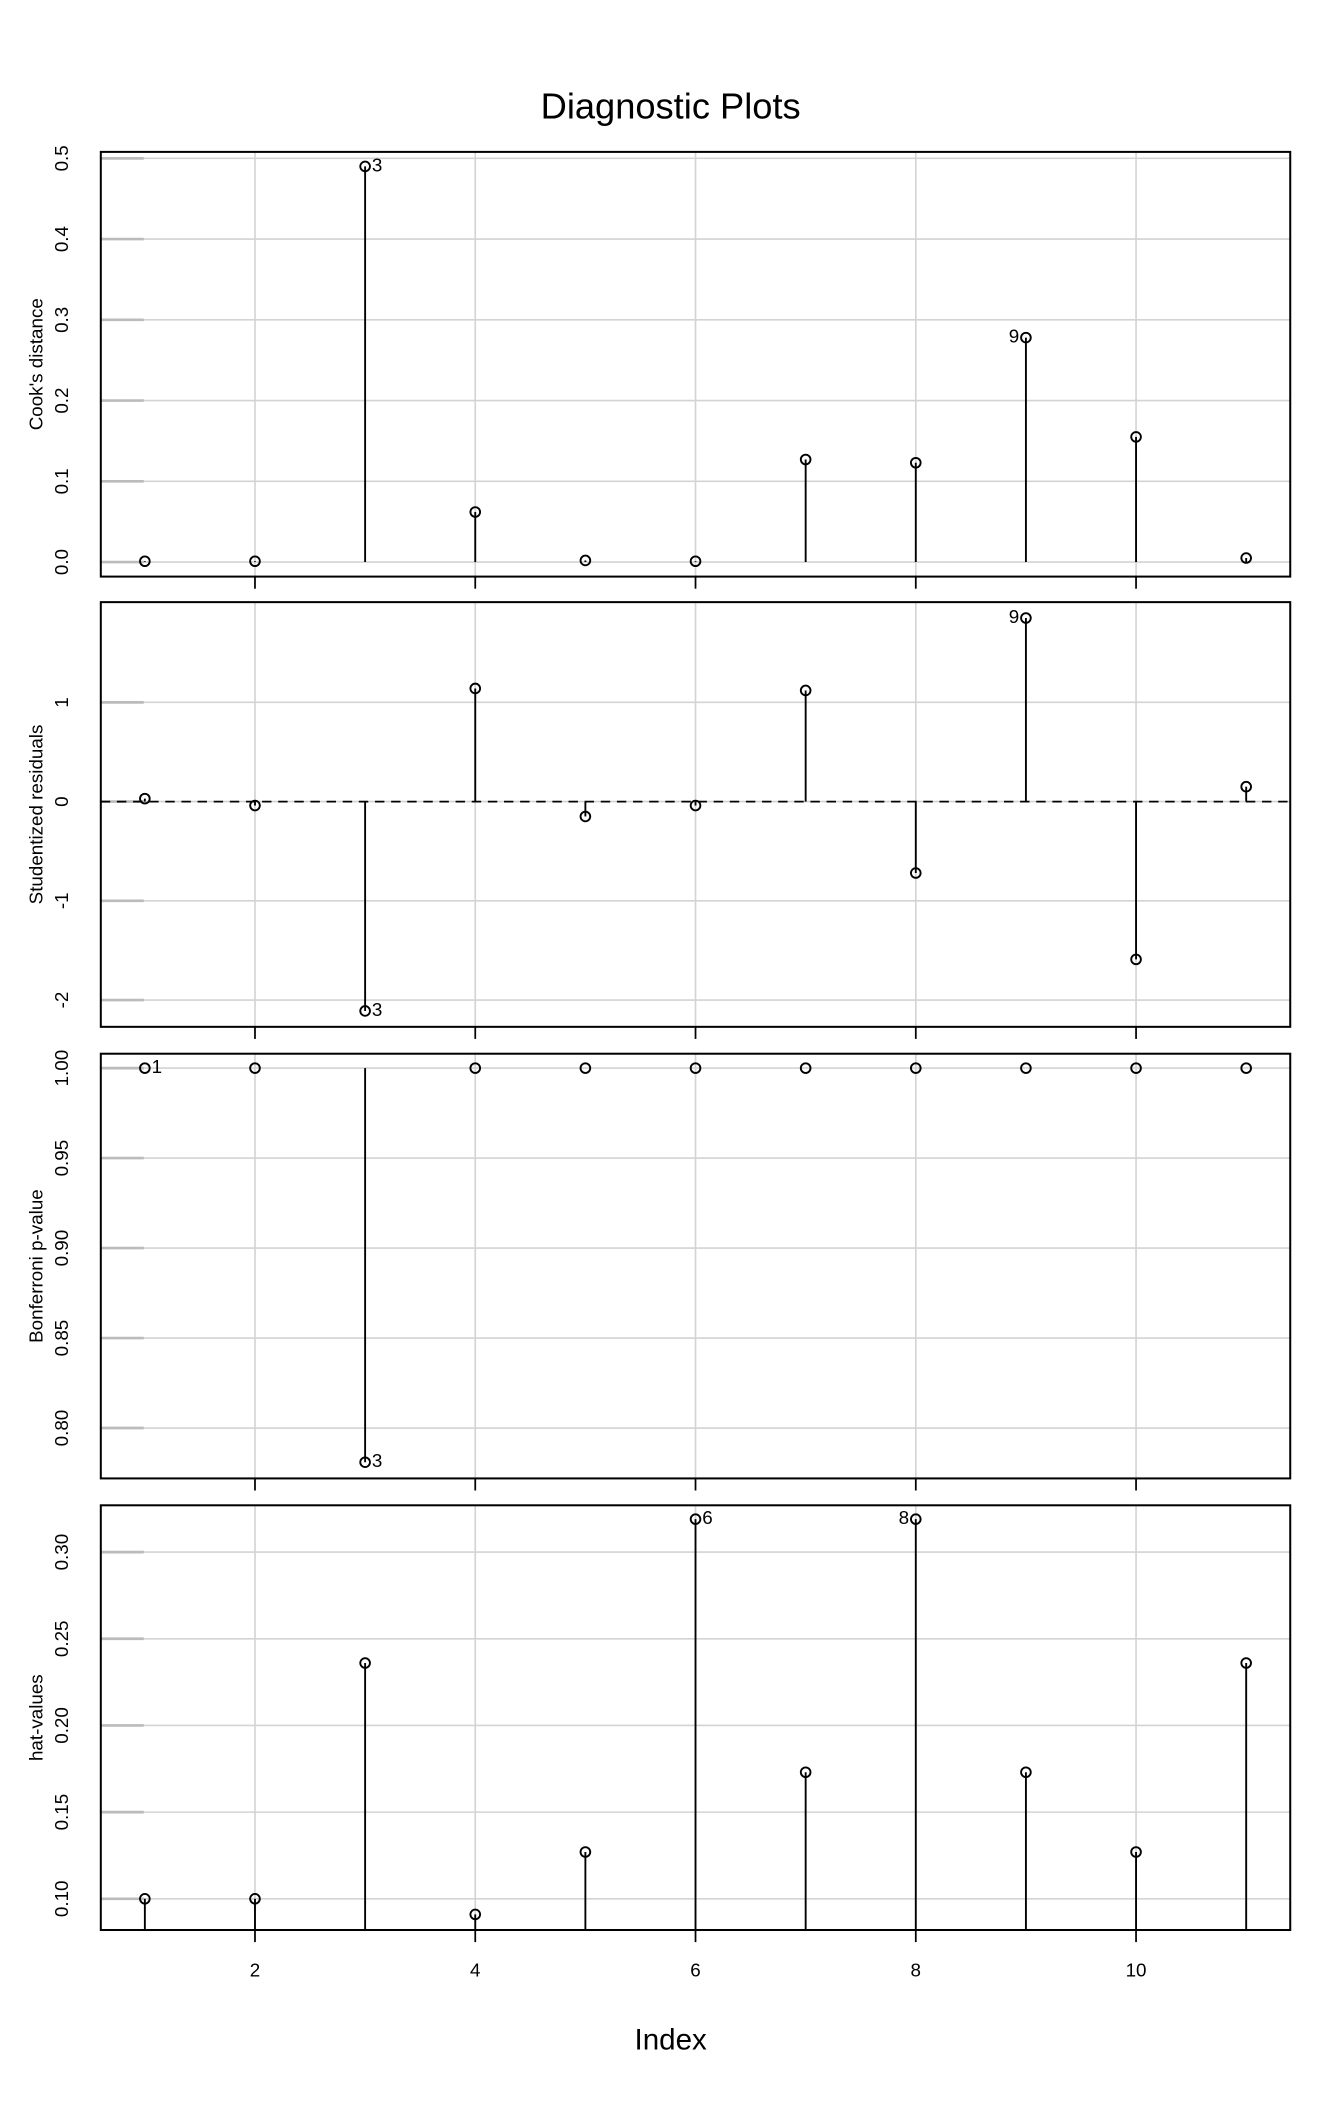 This screenshot has width=1344, height=2112. What do you see at coordinates (36, 1717) in the screenshot?
I see `y-axis-label: hat-values` at bounding box center [36, 1717].